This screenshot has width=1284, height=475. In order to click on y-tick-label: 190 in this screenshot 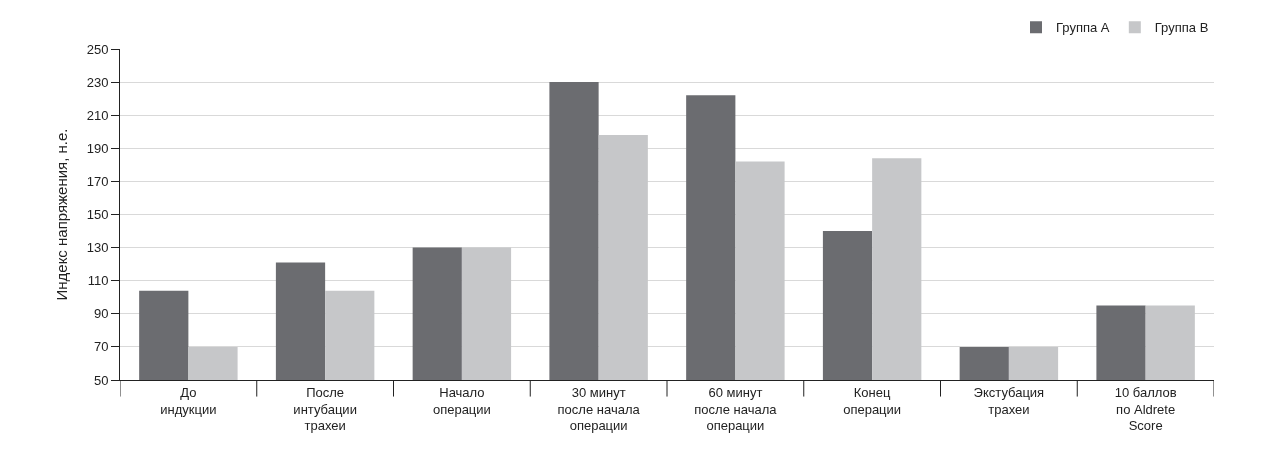, I will do `click(97, 148)`.